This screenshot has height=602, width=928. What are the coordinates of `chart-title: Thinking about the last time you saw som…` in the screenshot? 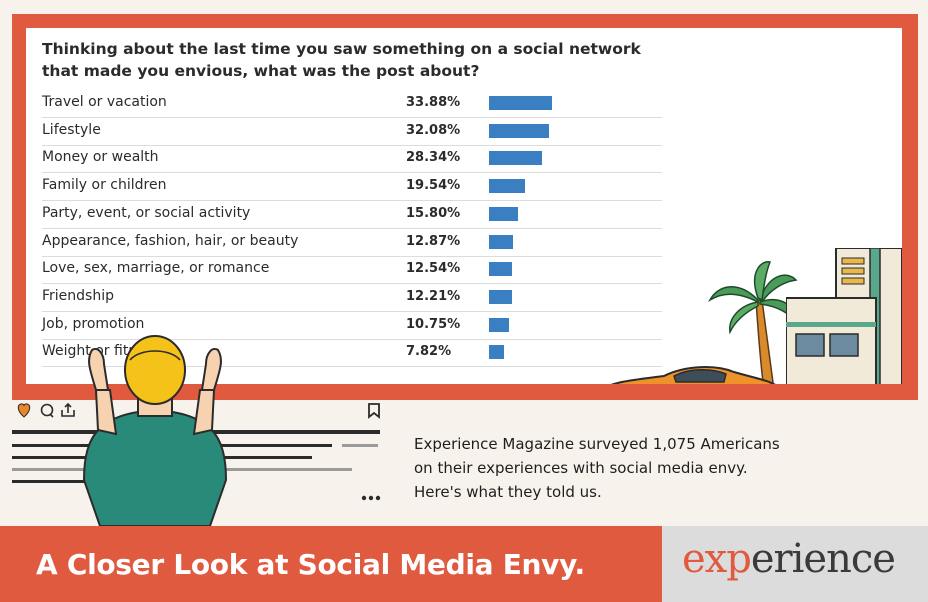 It's located at (341, 60).